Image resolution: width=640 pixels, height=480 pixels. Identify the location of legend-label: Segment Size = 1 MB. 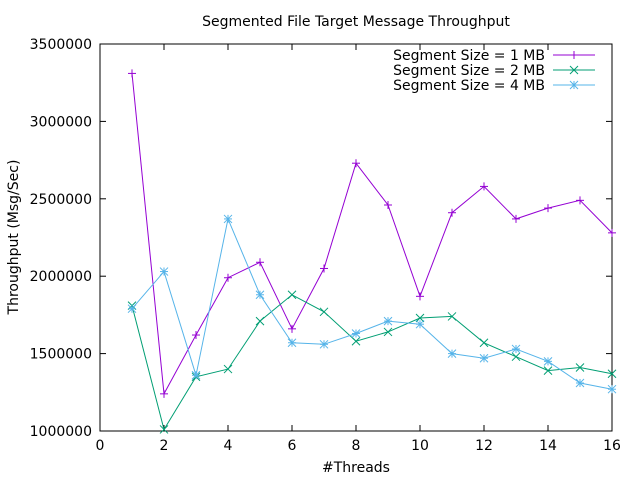
(469, 56).